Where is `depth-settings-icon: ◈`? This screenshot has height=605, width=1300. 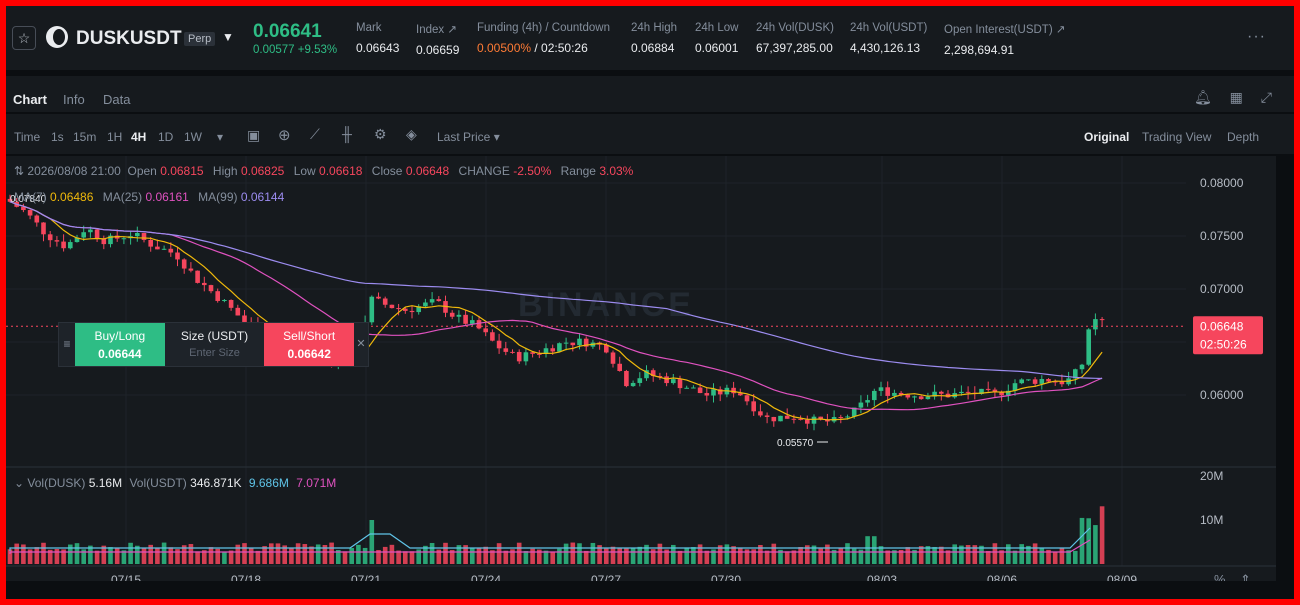
depth-settings-icon: ◈ is located at coordinates (411, 134).